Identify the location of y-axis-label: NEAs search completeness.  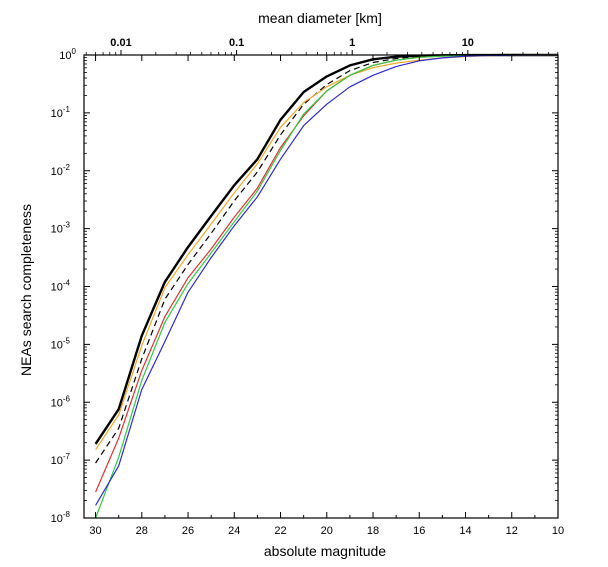
(26, 290).